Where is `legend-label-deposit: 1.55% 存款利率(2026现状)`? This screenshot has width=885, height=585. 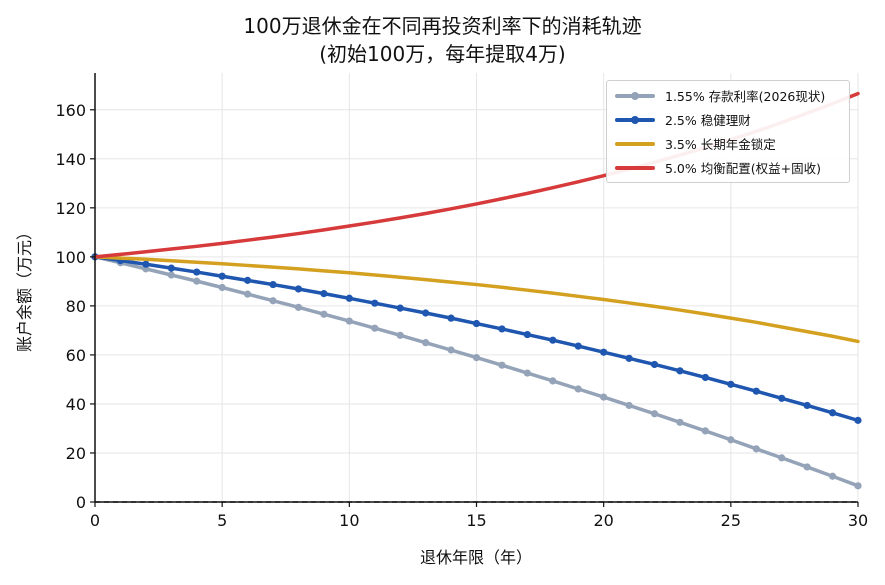 legend-label-deposit: 1.55% 存款利率(2026现状) is located at coordinates (745, 96).